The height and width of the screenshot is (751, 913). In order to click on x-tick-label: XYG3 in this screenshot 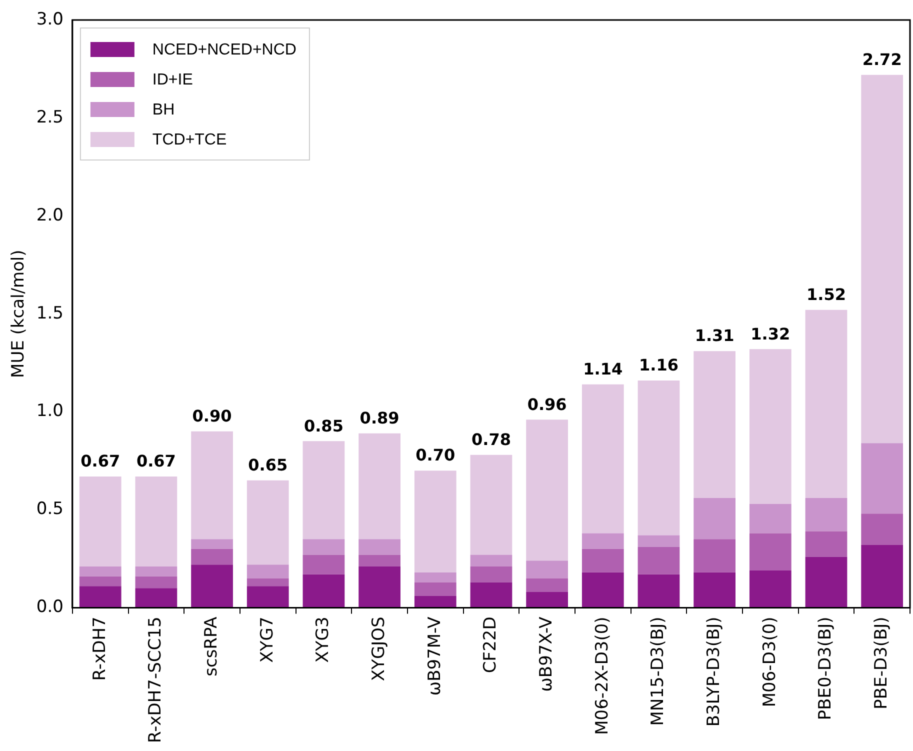, I will do `click(323, 639)`.